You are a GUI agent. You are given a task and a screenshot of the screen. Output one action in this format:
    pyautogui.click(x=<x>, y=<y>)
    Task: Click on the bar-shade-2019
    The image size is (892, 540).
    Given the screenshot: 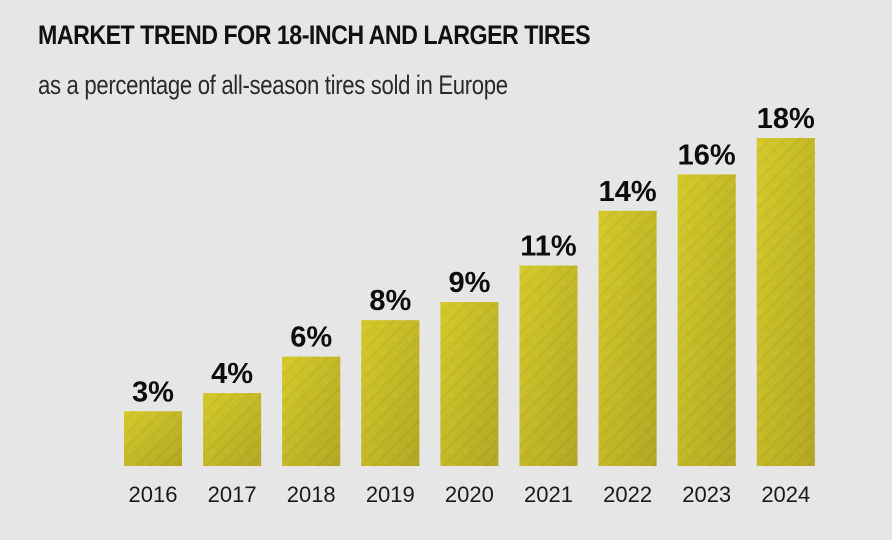 What is the action you would take?
    pyautogui.click(x=390, y=393)
    